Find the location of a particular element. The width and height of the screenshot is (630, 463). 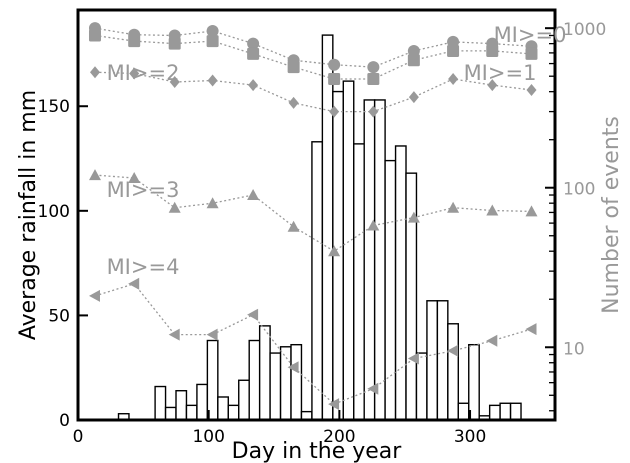

y-tick-label: 100 is located at coordinates (54, 212).